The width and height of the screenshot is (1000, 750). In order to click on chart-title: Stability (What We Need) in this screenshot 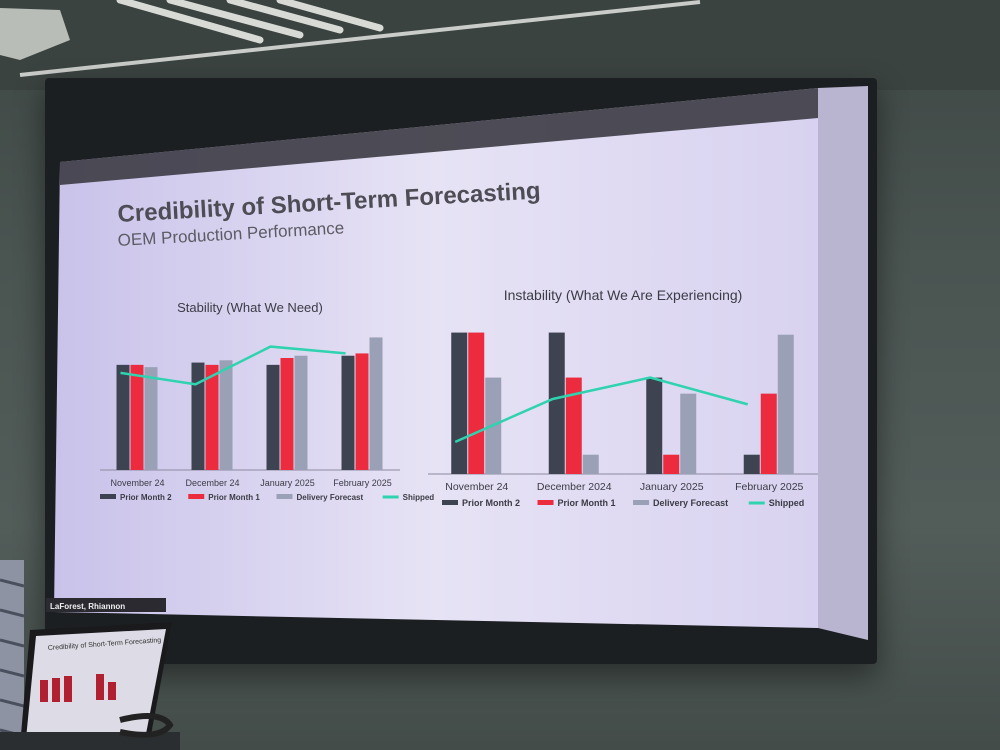, I will do `click(250, 307)`.